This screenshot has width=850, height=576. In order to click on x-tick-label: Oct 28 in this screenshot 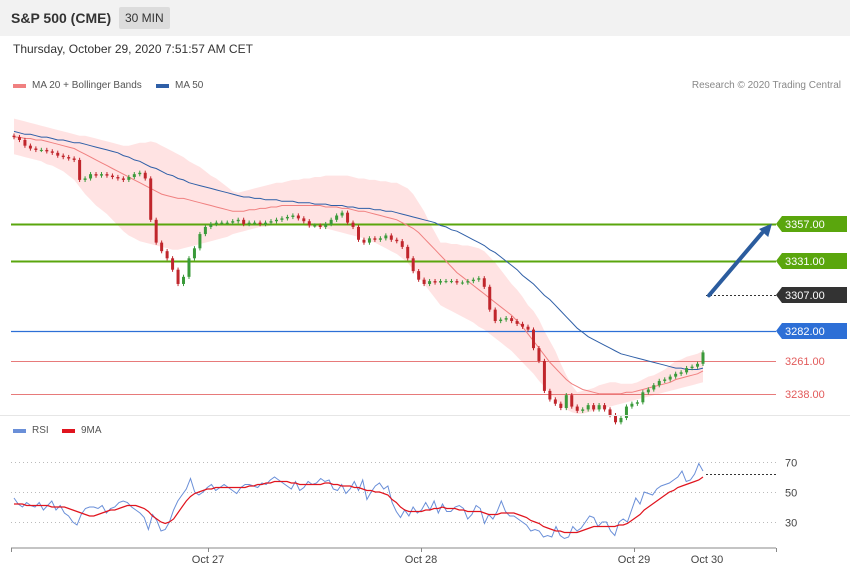, I will do `click(421, 560)`.